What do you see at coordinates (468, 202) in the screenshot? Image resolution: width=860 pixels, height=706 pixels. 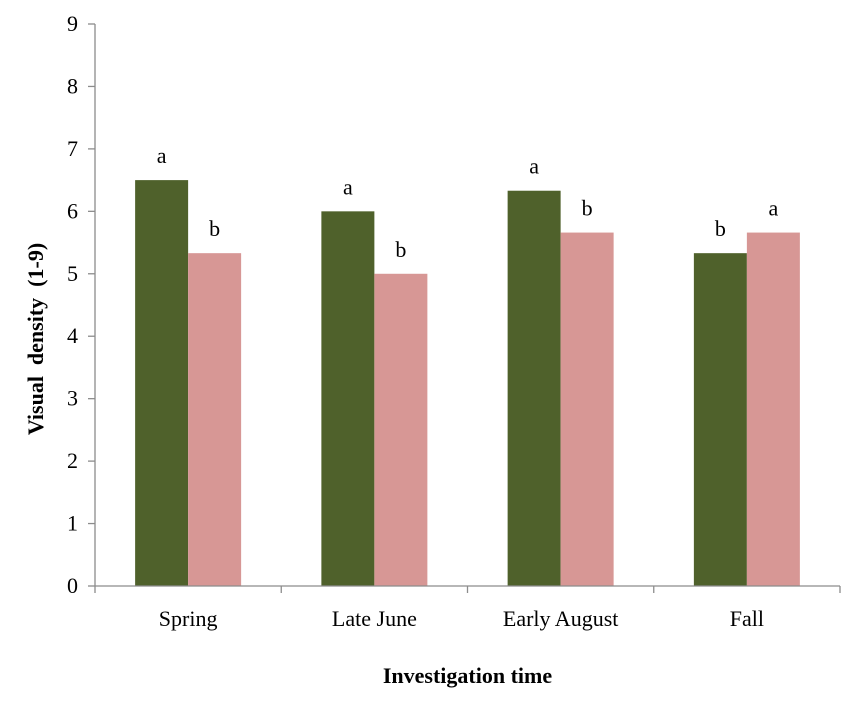 I see `significance-labels: a b a b a b b a` at bounding box center [468, 202].